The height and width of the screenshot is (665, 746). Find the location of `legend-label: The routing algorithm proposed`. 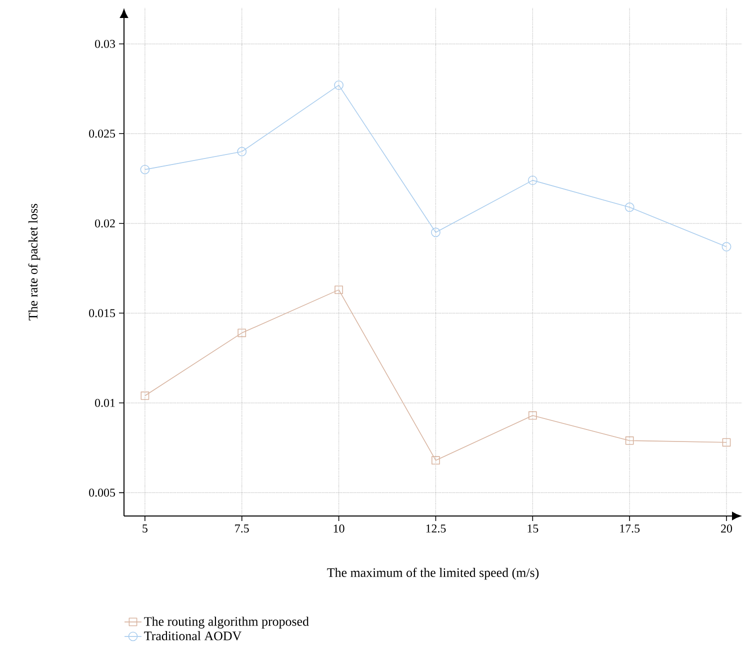

legend-label: The routing algorithm proposed is located at coordinates (226, 622).